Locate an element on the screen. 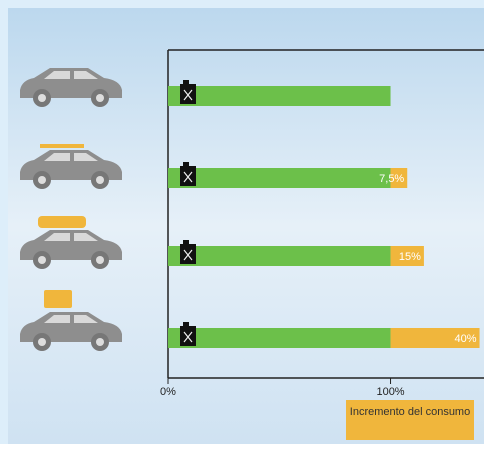 This screenshot has width=484, height=449. x-tick-label: 0% is located at coordinates (168, 392).